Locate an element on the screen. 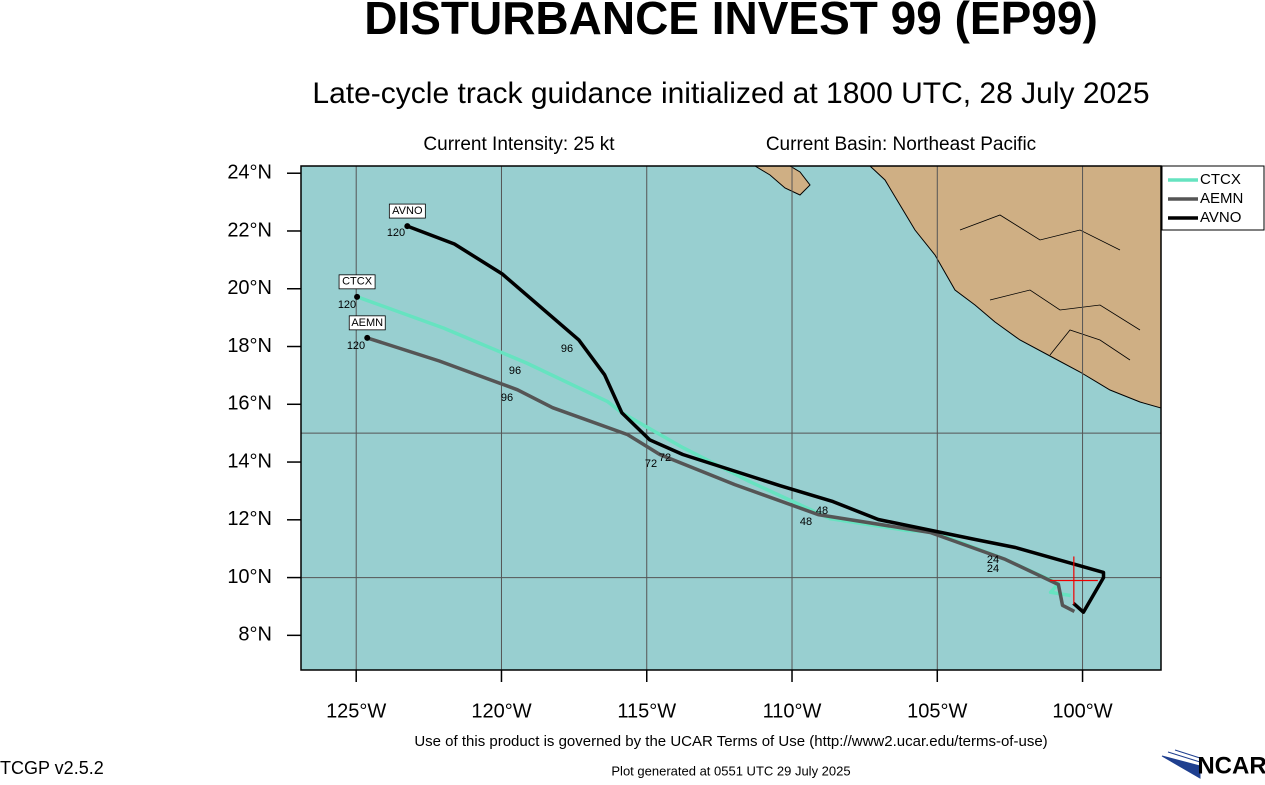 This screenshot has width=1265, height=785. x-tick-label: 125°W is located at coordinates (356, 711).